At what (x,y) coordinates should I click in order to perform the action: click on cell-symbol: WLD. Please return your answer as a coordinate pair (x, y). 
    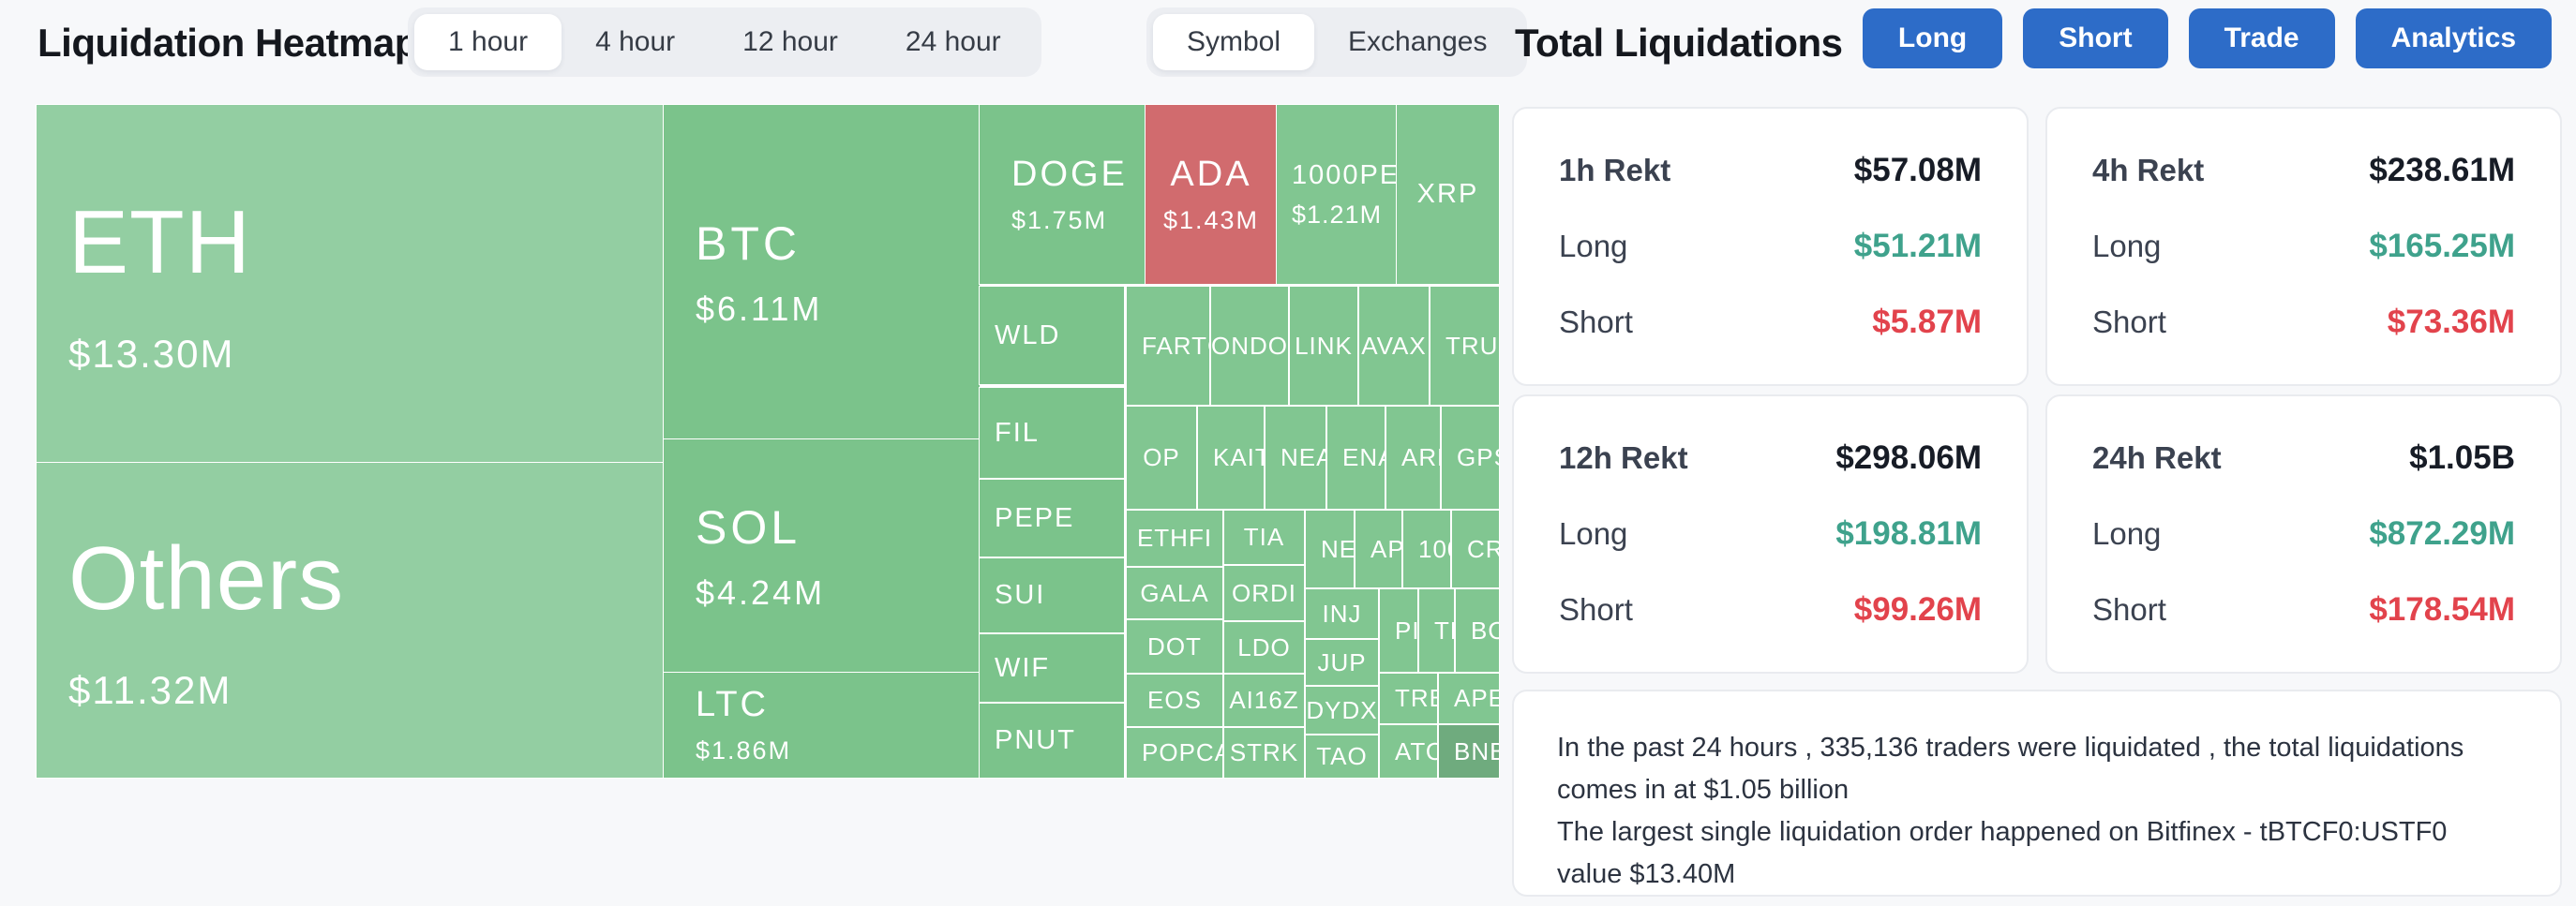
    Looking at the image, I should click on (1028, 335).